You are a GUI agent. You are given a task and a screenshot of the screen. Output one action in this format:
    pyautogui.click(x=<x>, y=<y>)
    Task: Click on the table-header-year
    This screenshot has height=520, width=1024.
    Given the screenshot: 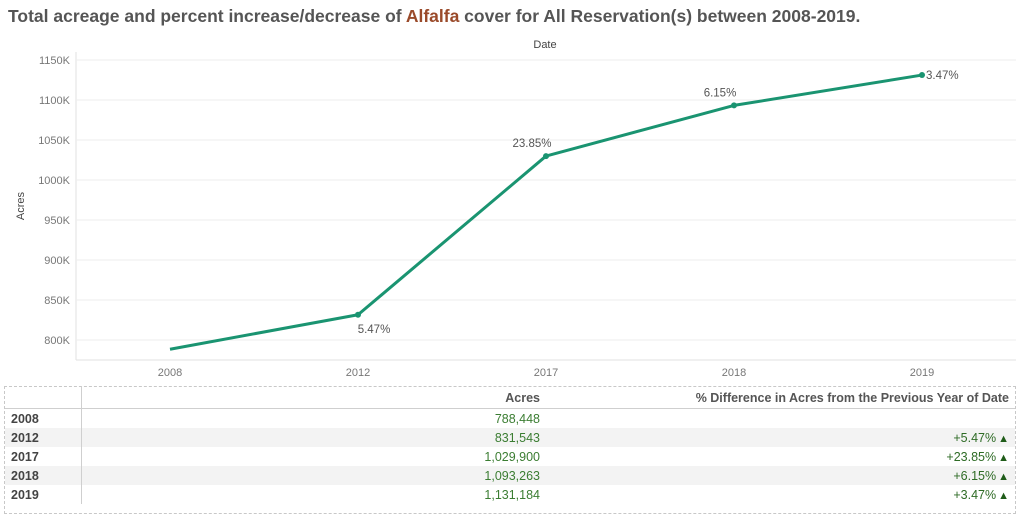 What is the action you would take?
    pyautogui.click(x=43, y=398)
    